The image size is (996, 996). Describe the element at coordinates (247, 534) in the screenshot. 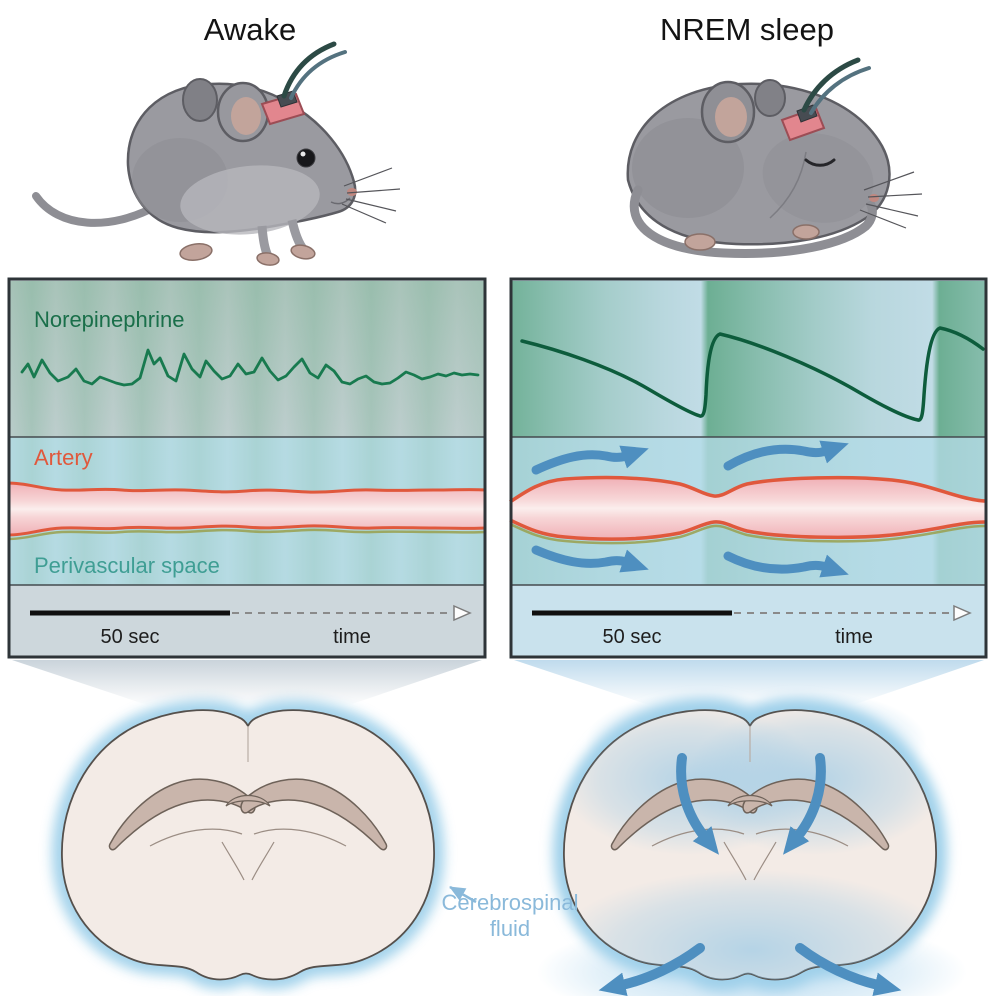

I see `awake-pvs-underline` at that location.